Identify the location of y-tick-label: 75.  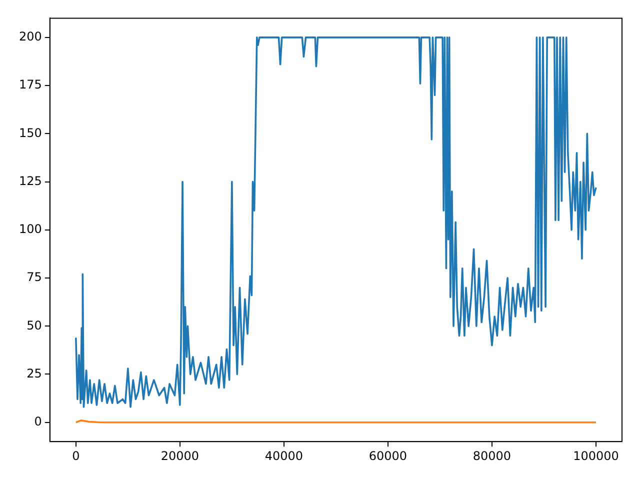
(34, 277).